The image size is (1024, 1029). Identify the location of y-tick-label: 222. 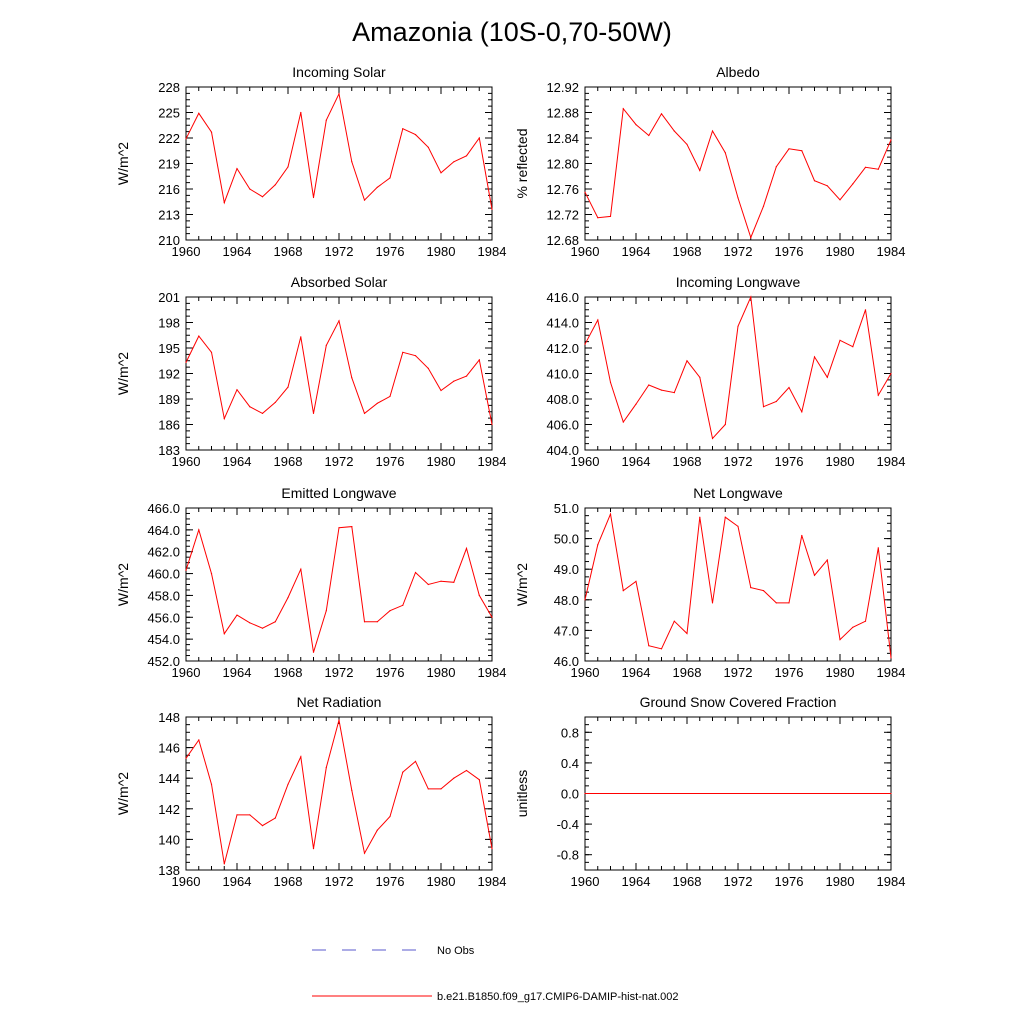
(169, 138).